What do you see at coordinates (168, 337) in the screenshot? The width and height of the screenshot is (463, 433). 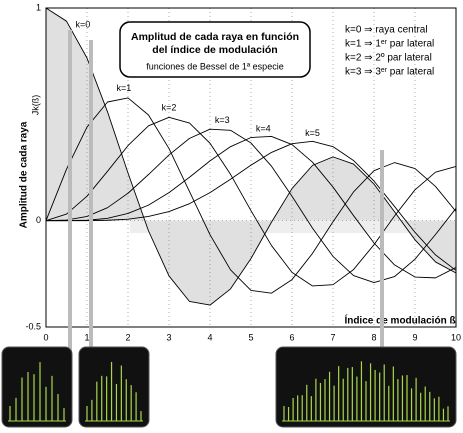 I see `x-tick-label: 3` at bounding box center [168, 337].